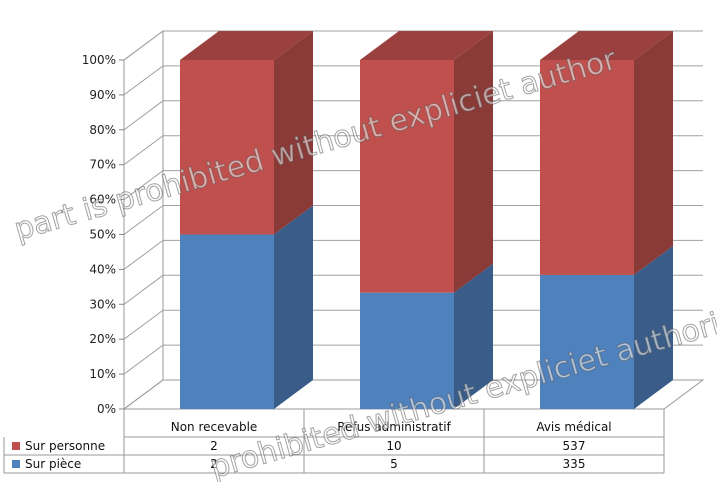 The height and width of the screenshot is (482, 717). Describe the element at coordinates (102, 200) in the screenshot. I see `y-tick-label: 60%` at that location.